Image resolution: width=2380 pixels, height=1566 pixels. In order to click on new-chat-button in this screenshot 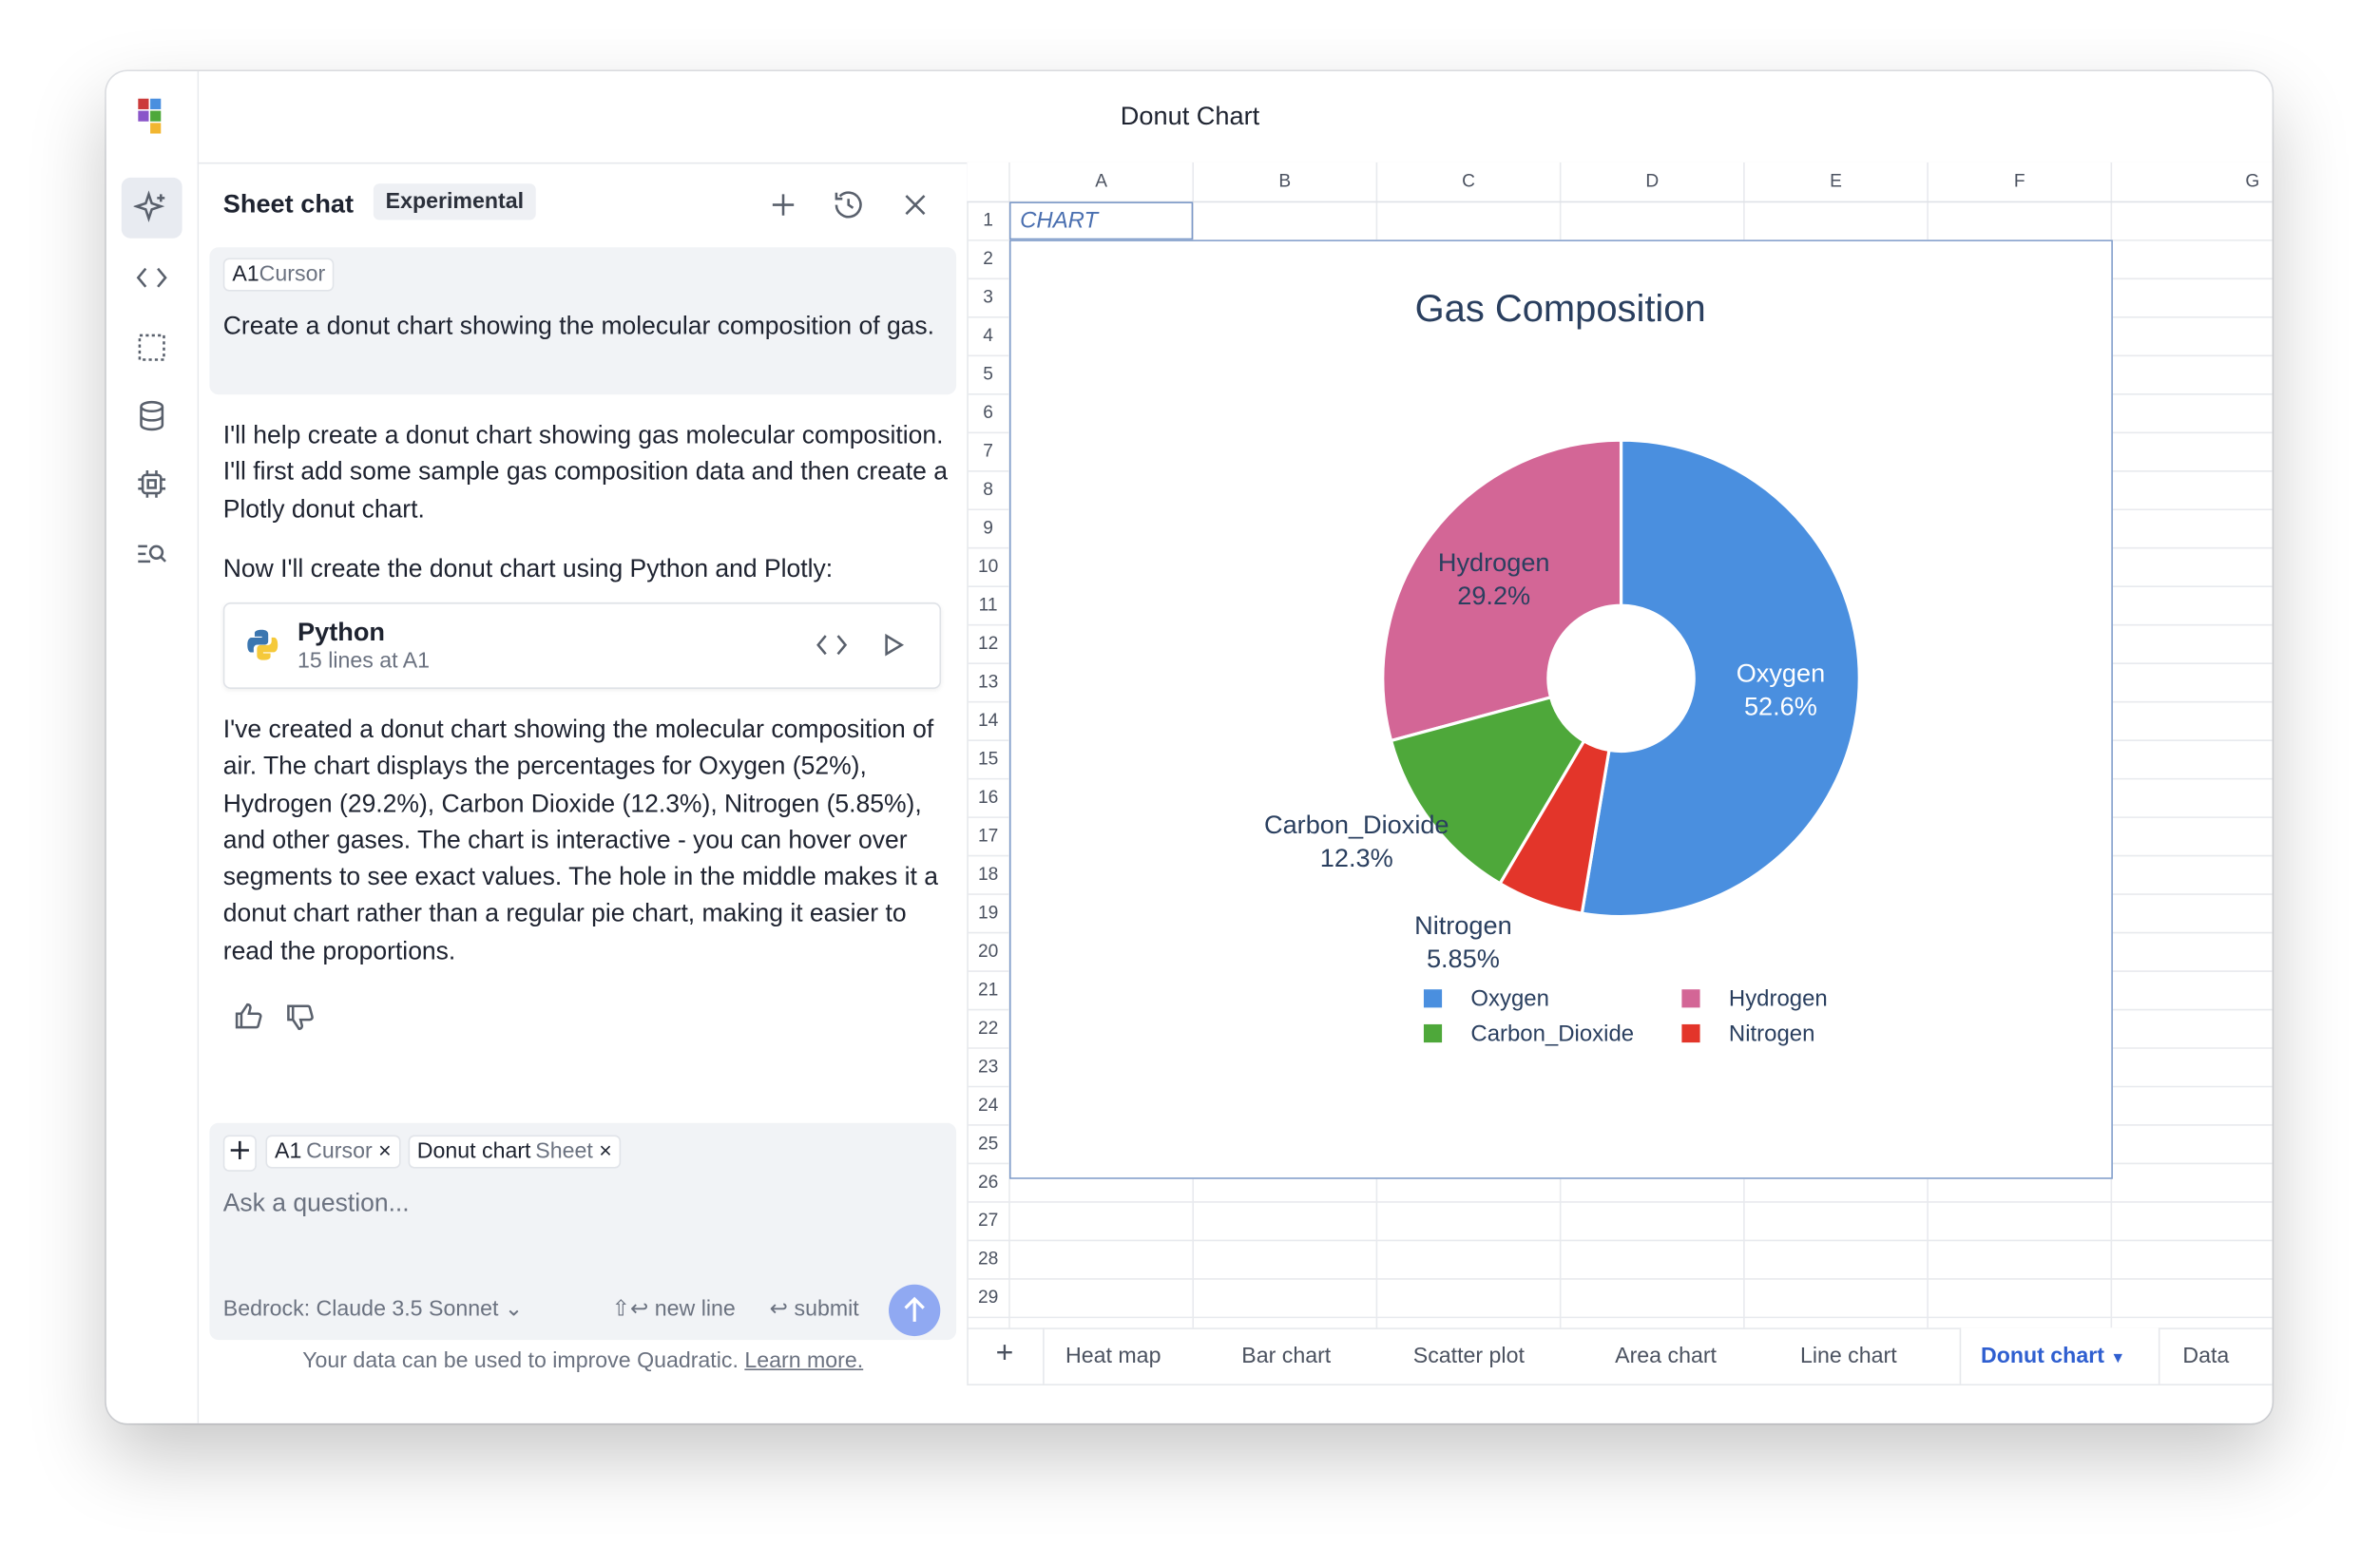, I will do `click(783, 204)`.